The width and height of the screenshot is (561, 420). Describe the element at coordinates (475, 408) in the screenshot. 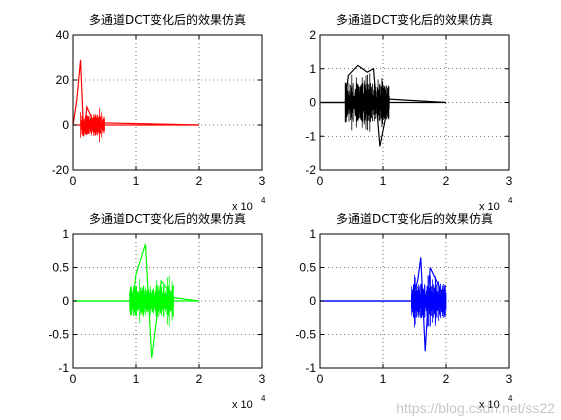

I see `watermark-text: https://blog.csdn.net/ss22` at that location.